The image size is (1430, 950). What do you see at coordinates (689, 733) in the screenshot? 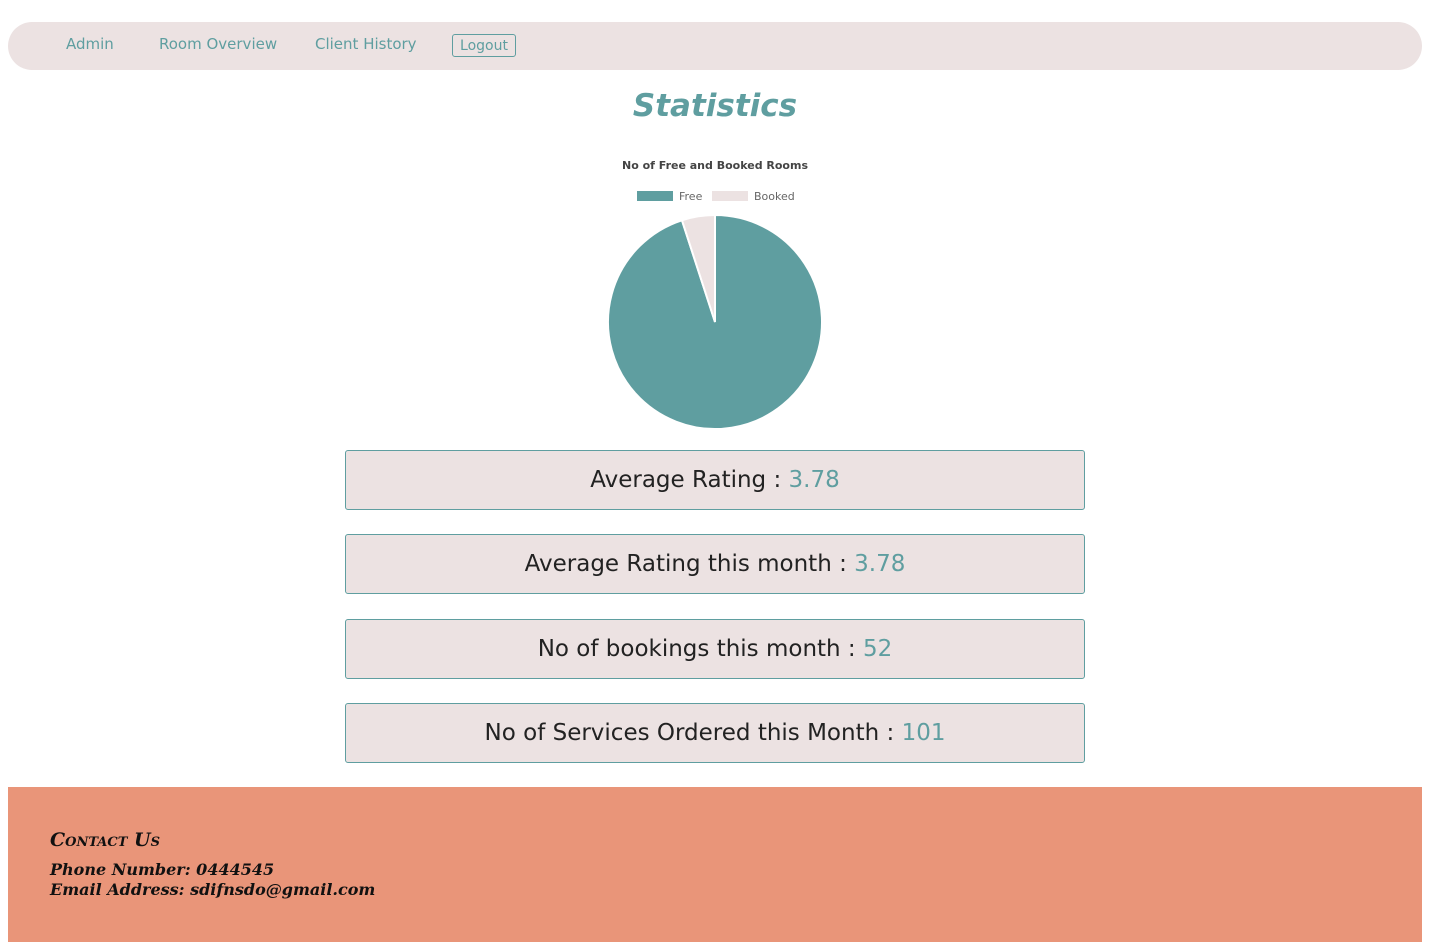
I see `stat-label: No of Services Ordered this Month :` at bounding box center [689, 733].